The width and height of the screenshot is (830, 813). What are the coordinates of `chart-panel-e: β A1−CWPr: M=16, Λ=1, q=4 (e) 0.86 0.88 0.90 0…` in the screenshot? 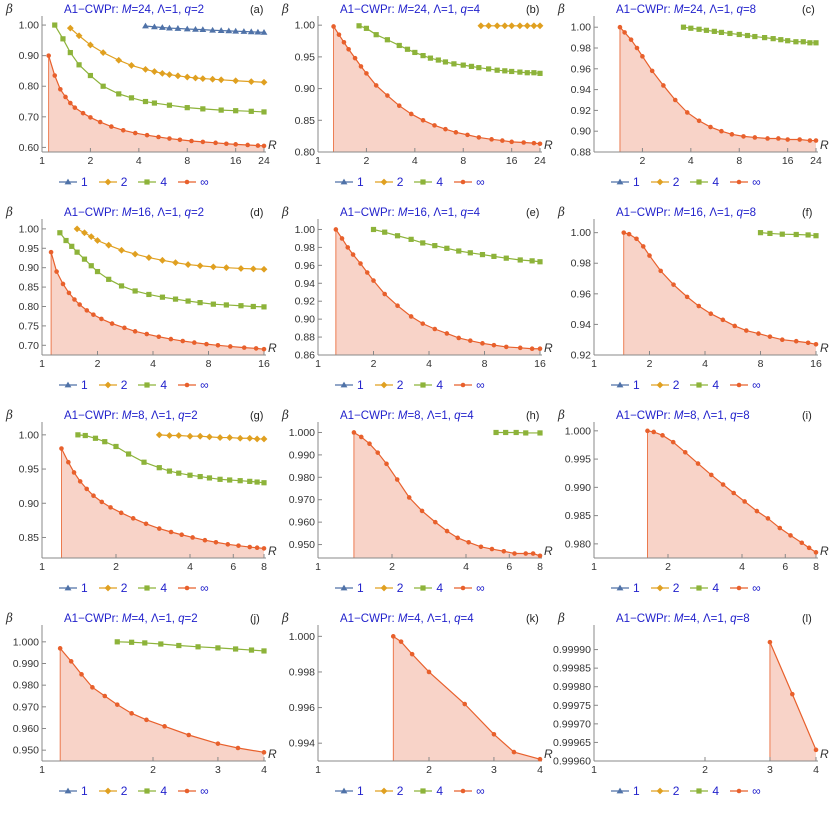 It's located at (414, 304).